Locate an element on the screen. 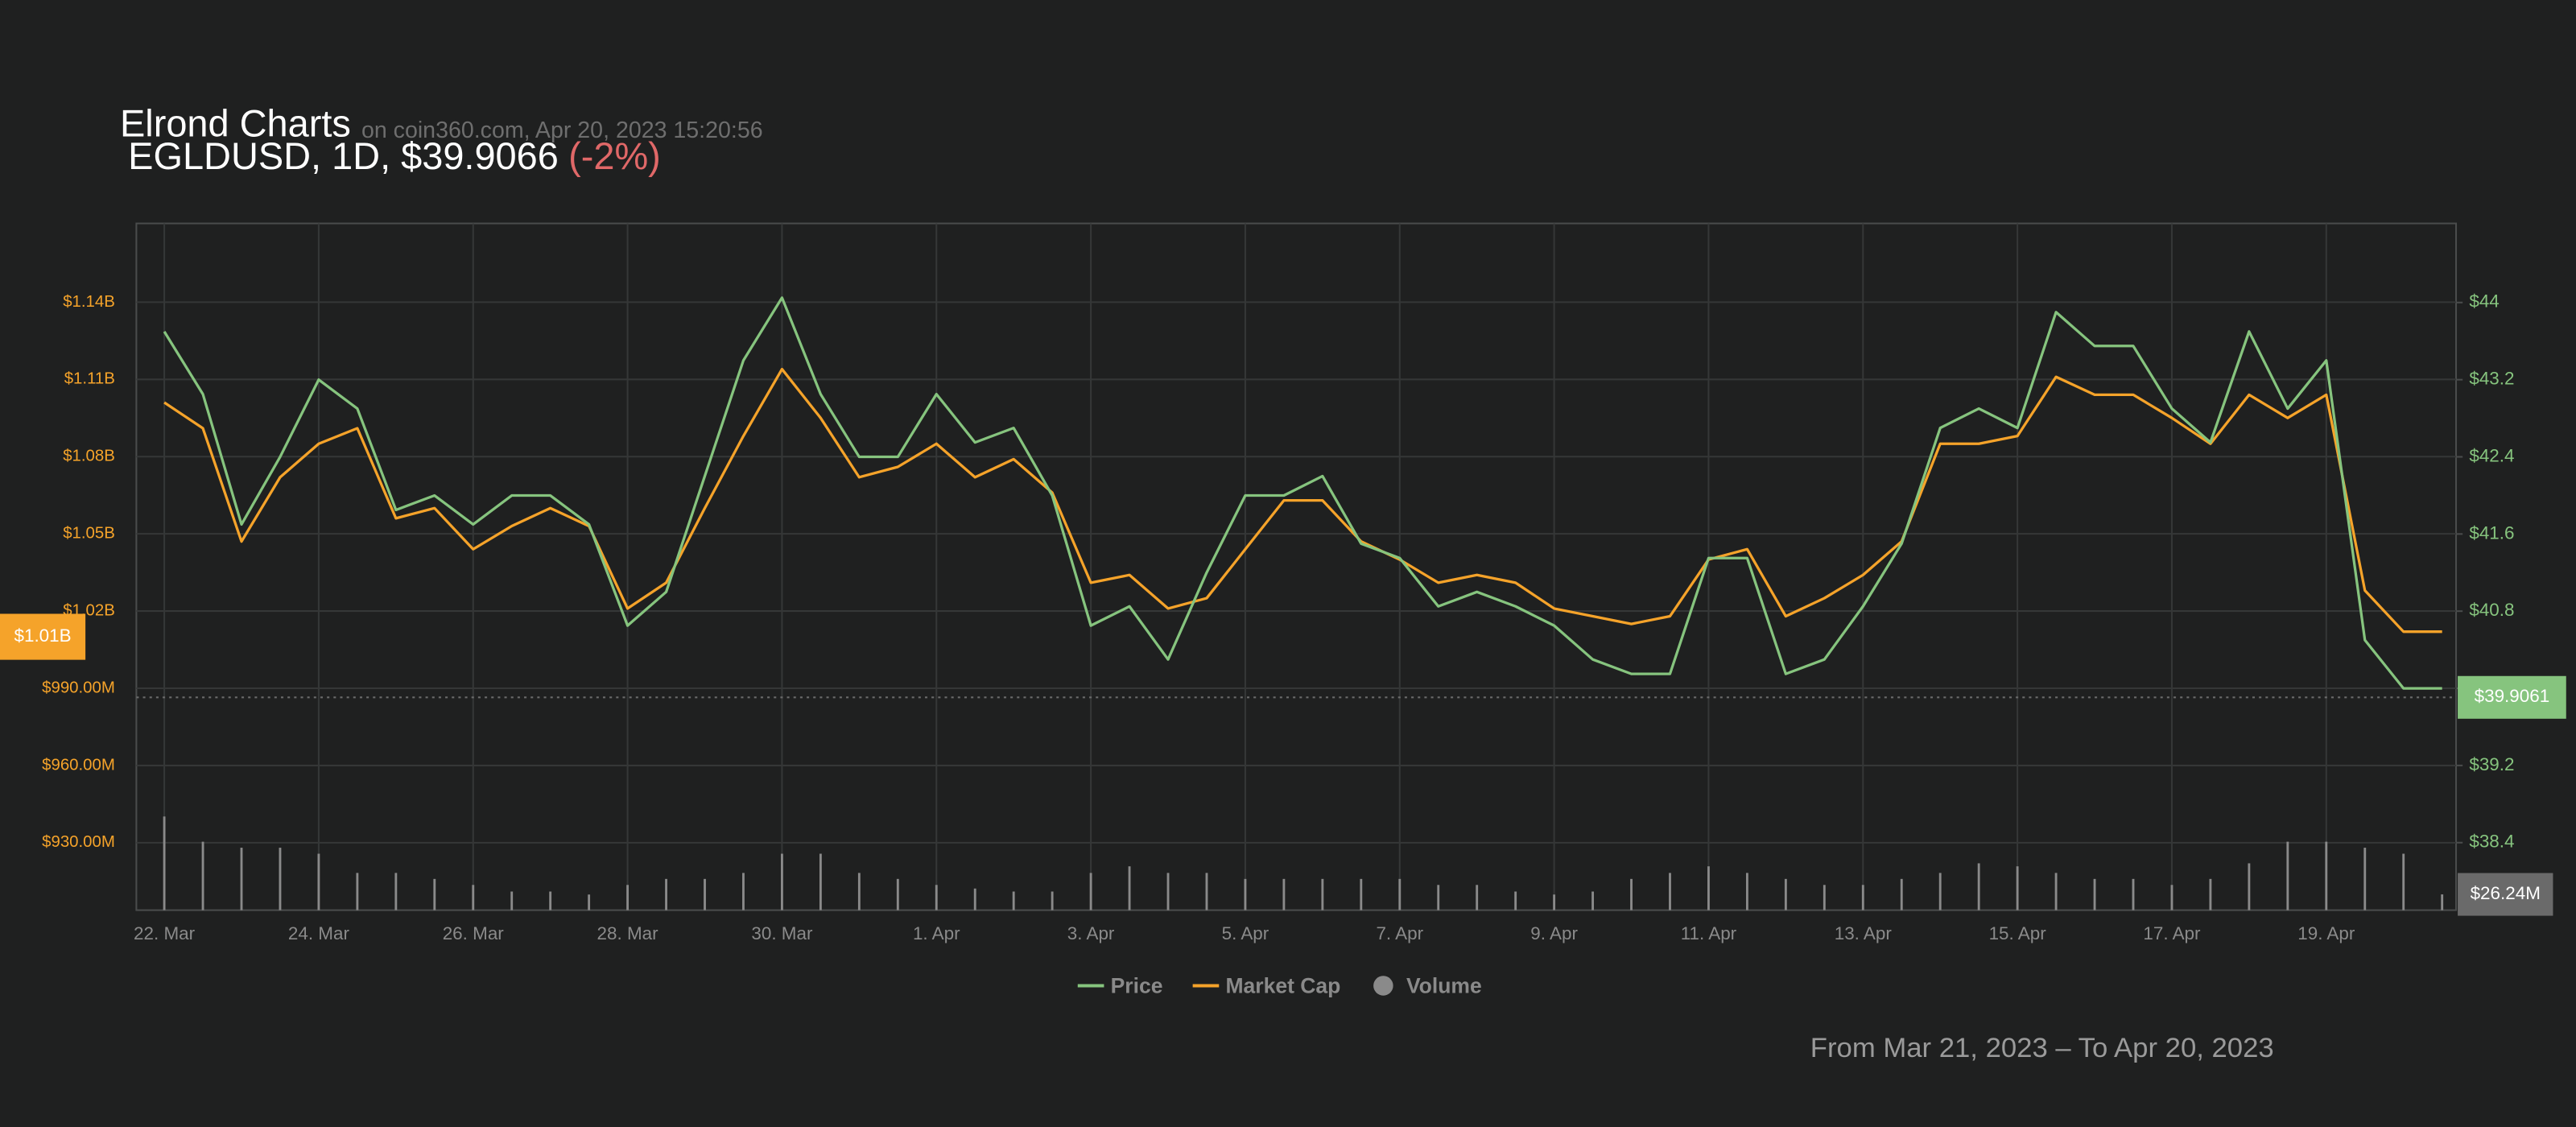  headline-text: EGLDUSD, 1D, $39.9066 is located at coordinates (343, 156).